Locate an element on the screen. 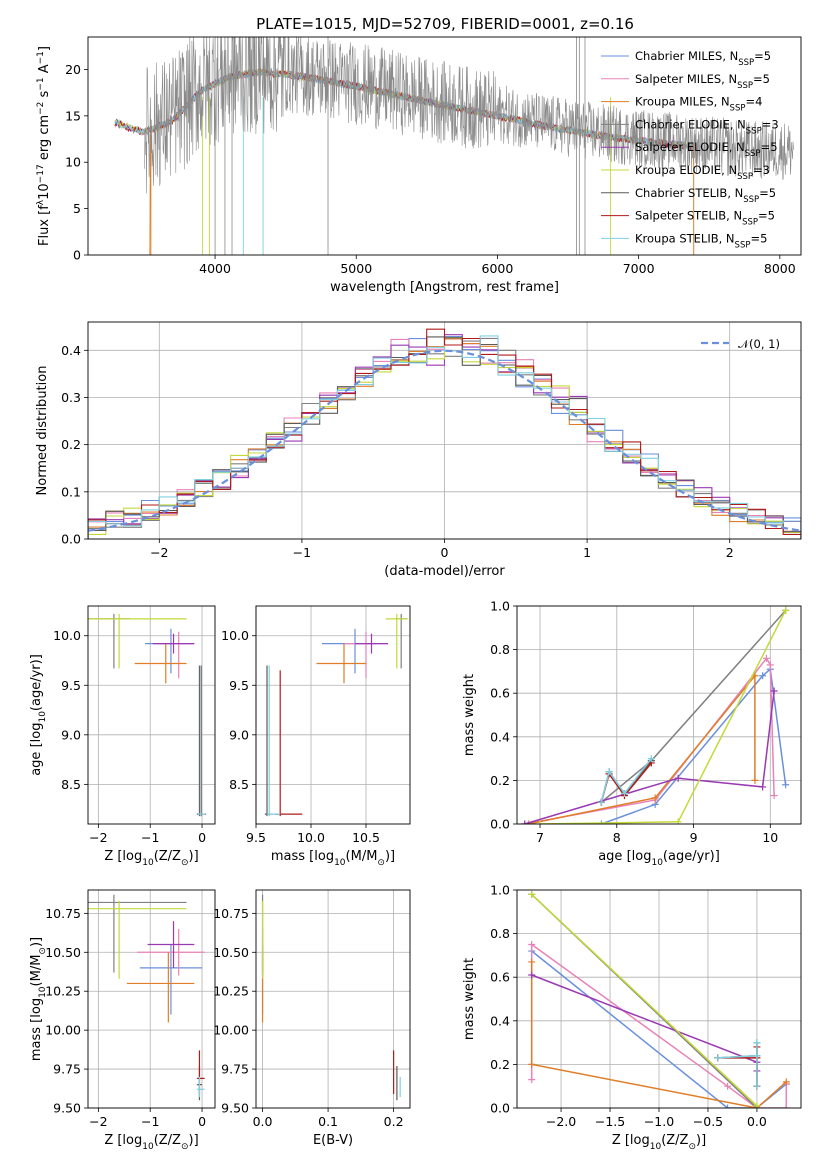 This screenshot has width=819, height=1170. mass_vs_Z-ylabel-part: 10 is located at coordinates (43, 992).